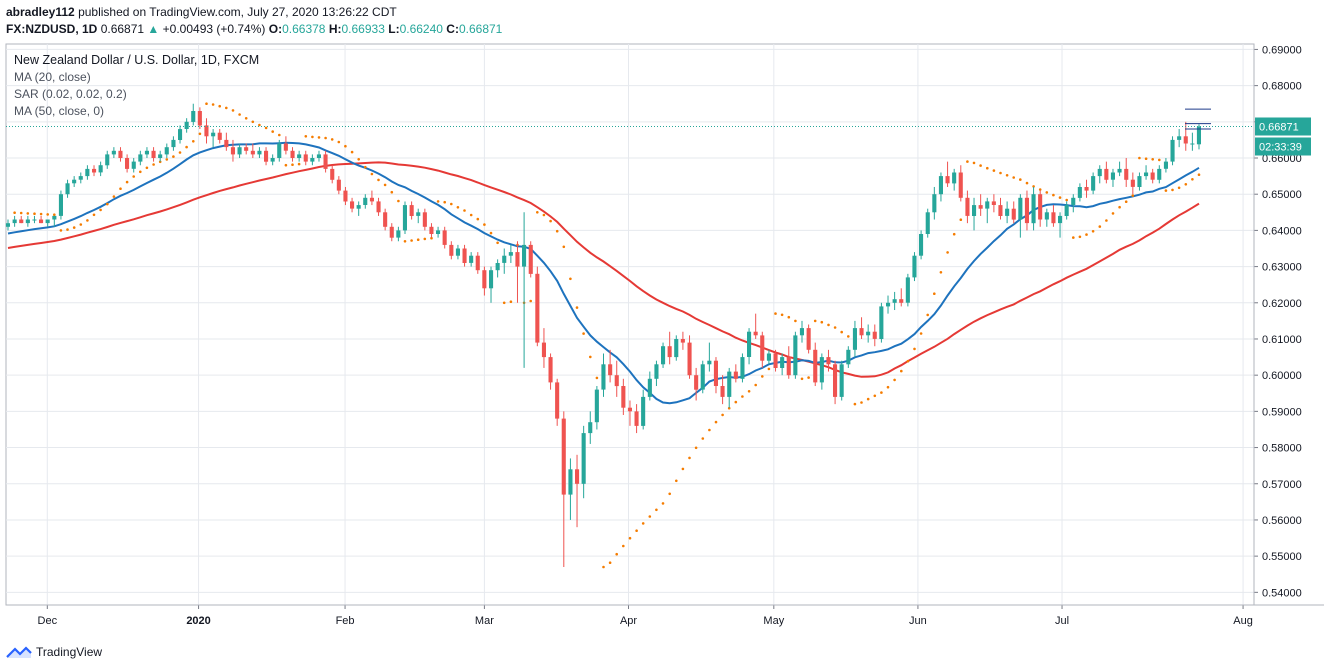  I want to click on tradingview-logo-icon, so click(19, 652).